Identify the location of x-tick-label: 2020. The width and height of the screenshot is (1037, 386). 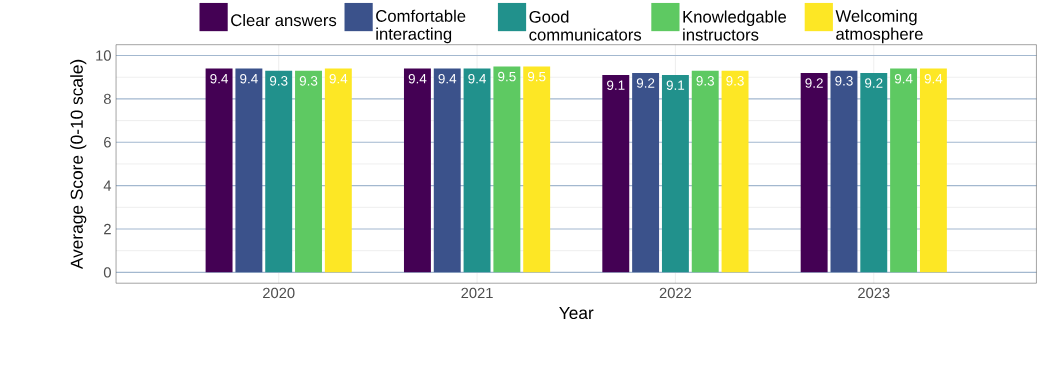
(279, 293).